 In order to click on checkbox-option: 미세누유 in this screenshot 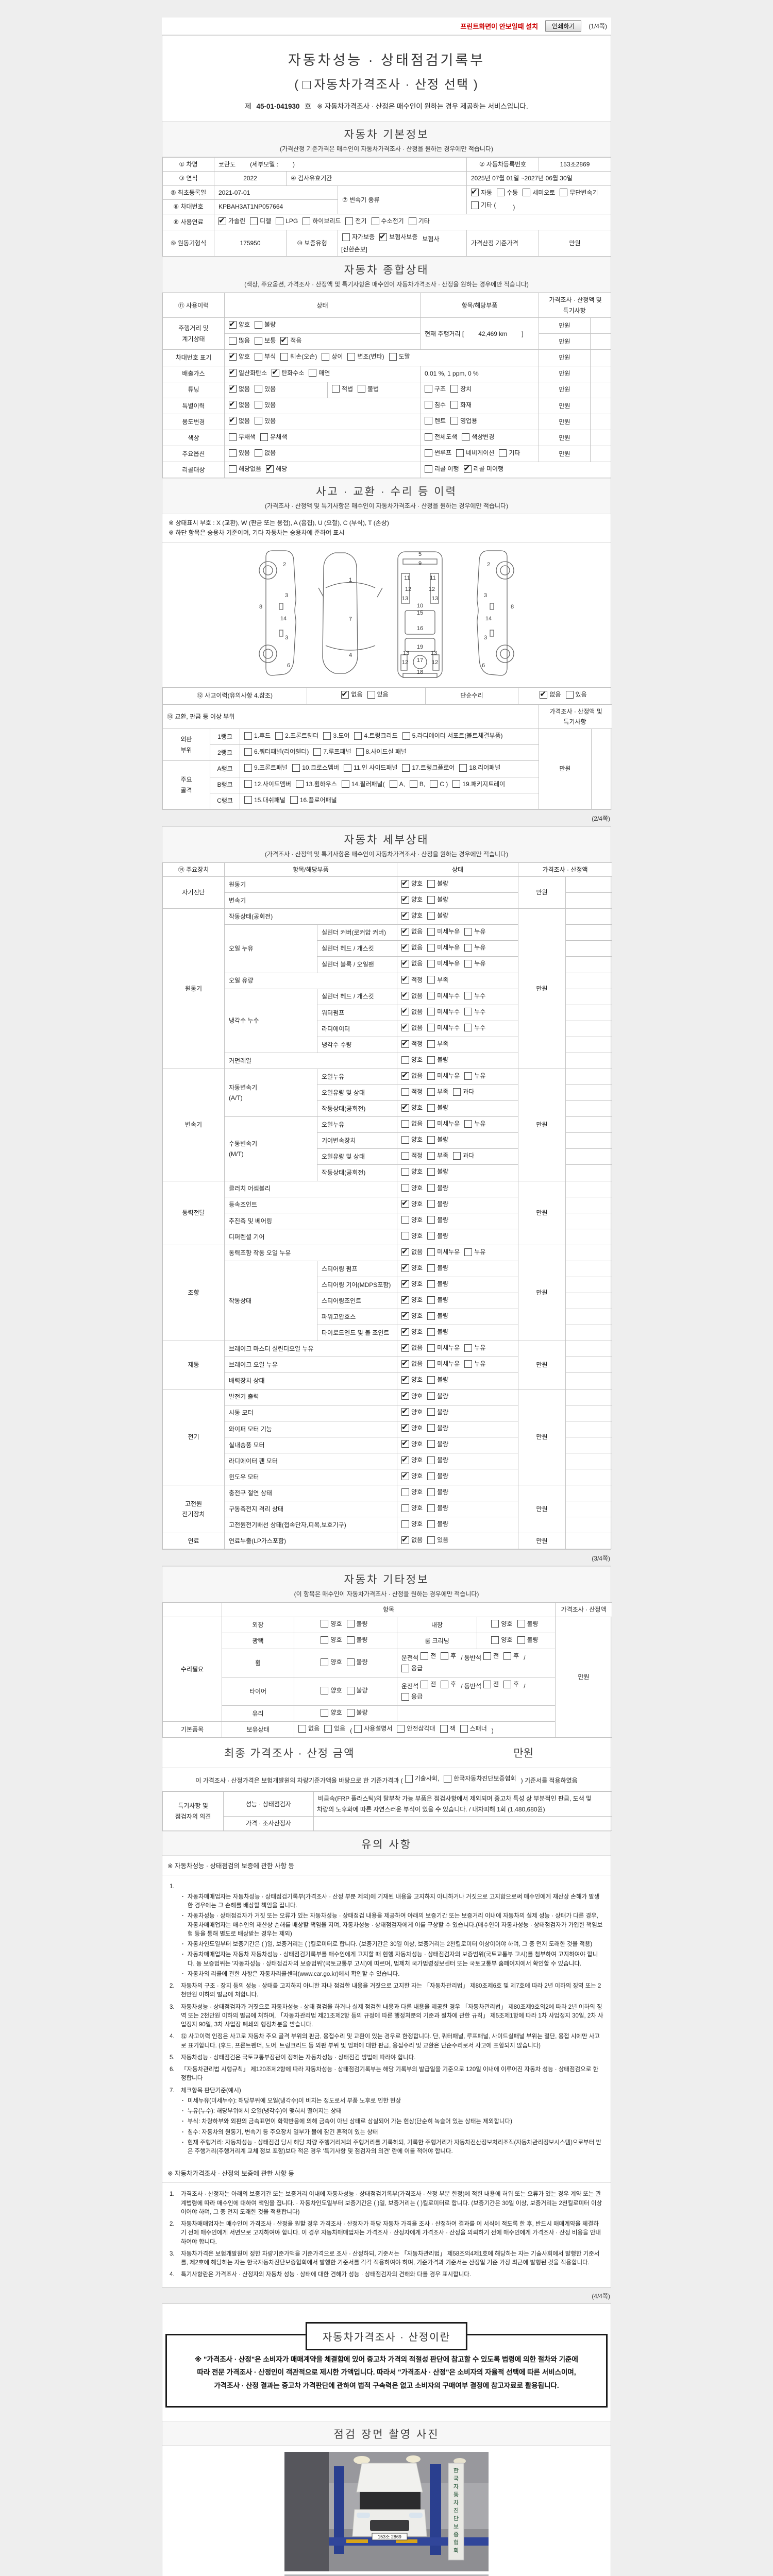, I will do `click(443, 1076)`.